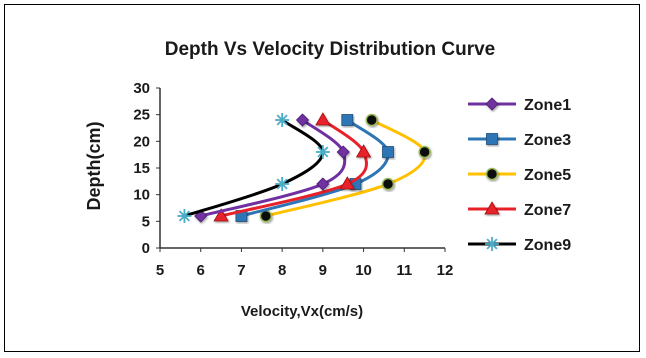 This screenshot has width=646, height=358. I want to click on legend-label-zone7: Zone7, so click(547, 210).